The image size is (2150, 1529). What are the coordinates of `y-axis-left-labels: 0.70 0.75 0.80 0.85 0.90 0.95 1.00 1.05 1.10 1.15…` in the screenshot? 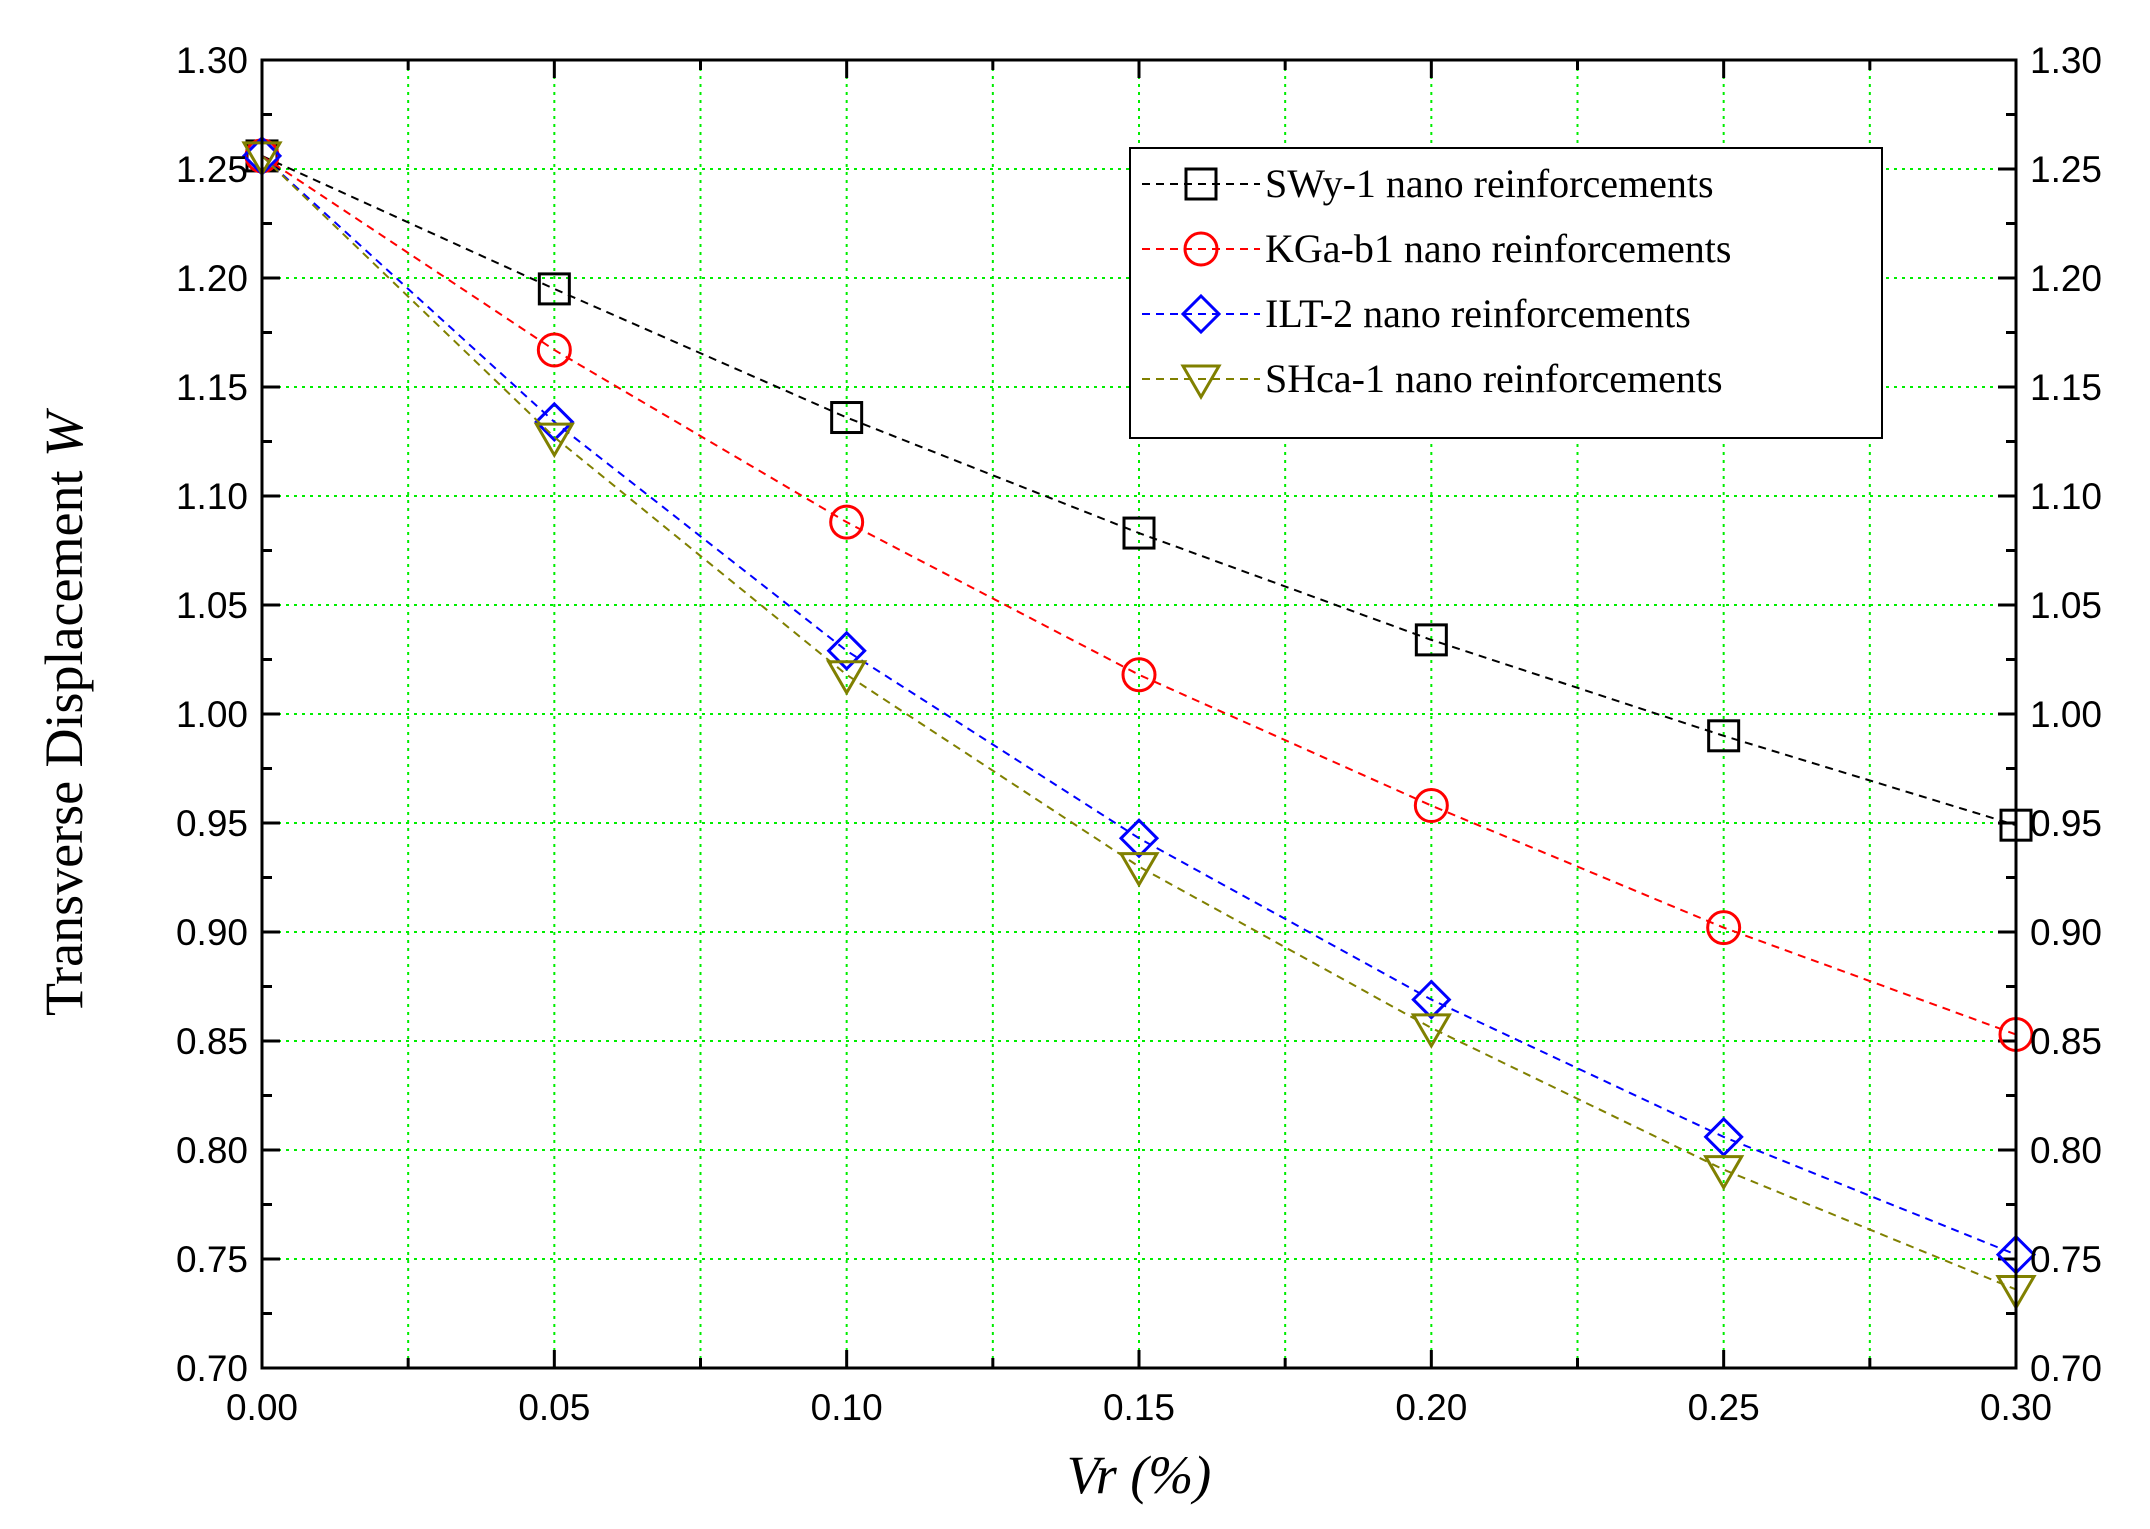 It's located at (212, 714).